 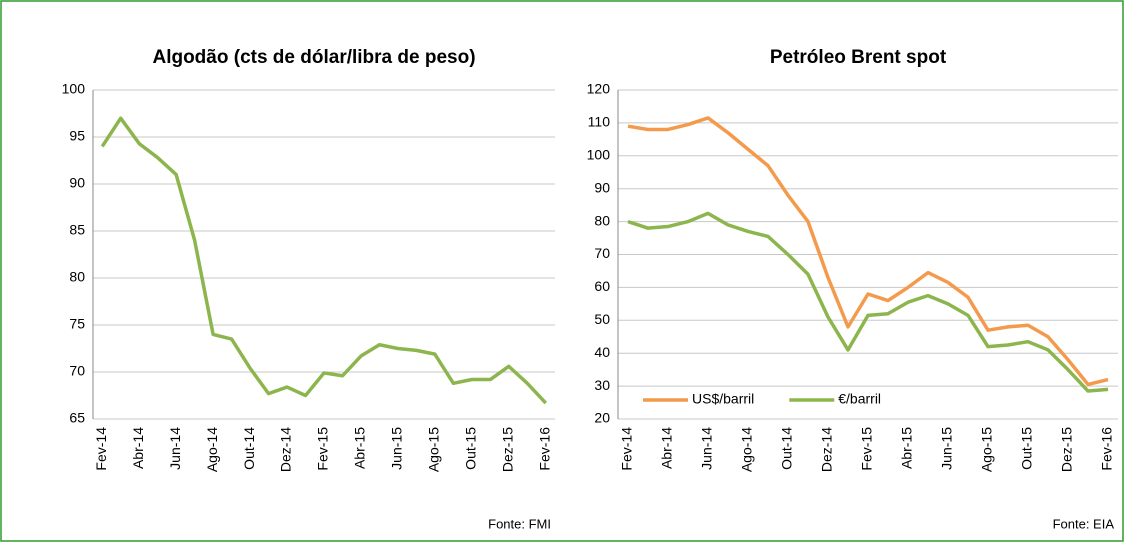 I want to click on y-tick-label: 95, so click(x=77, y=136).